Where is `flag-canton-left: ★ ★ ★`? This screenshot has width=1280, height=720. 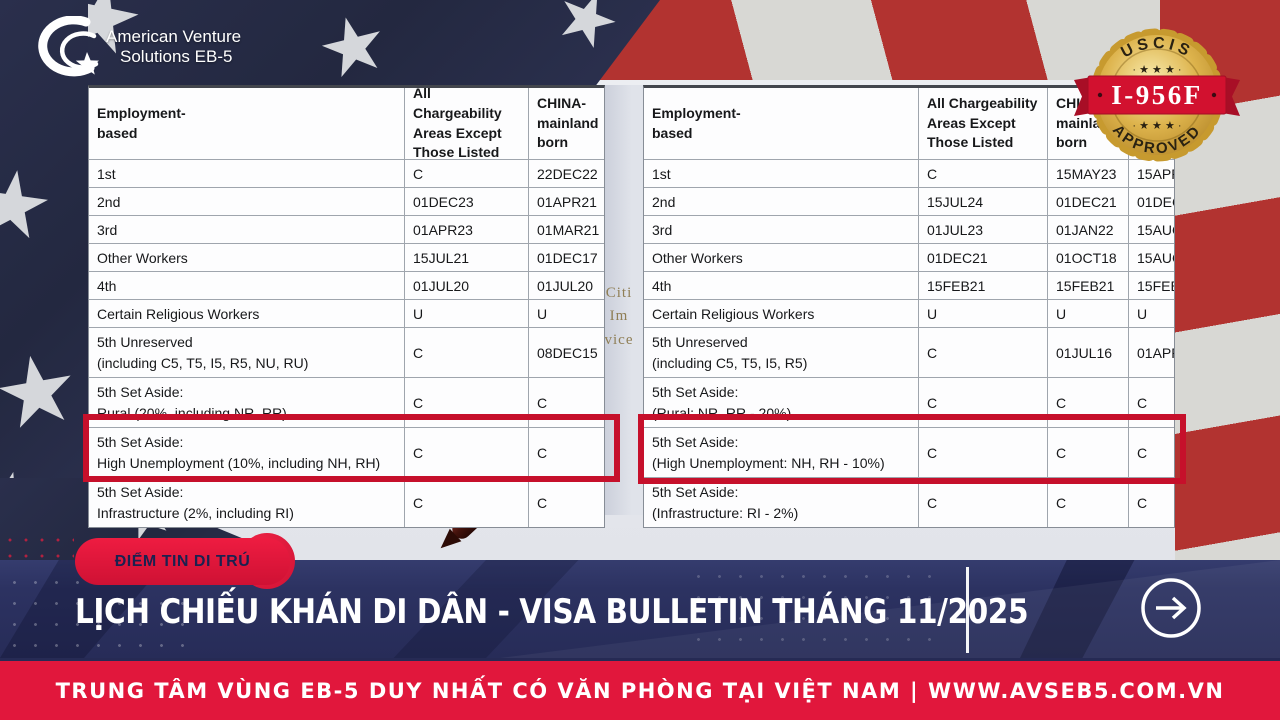
flag-canton-left: ★ ★ ★ is located at coordinates (44, 281).